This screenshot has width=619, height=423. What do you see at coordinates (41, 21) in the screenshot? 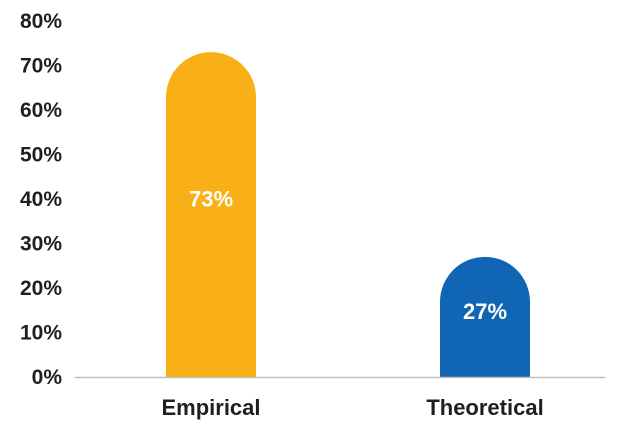
I see `y-tick-label: 80%` at bounding box center [41, 21].